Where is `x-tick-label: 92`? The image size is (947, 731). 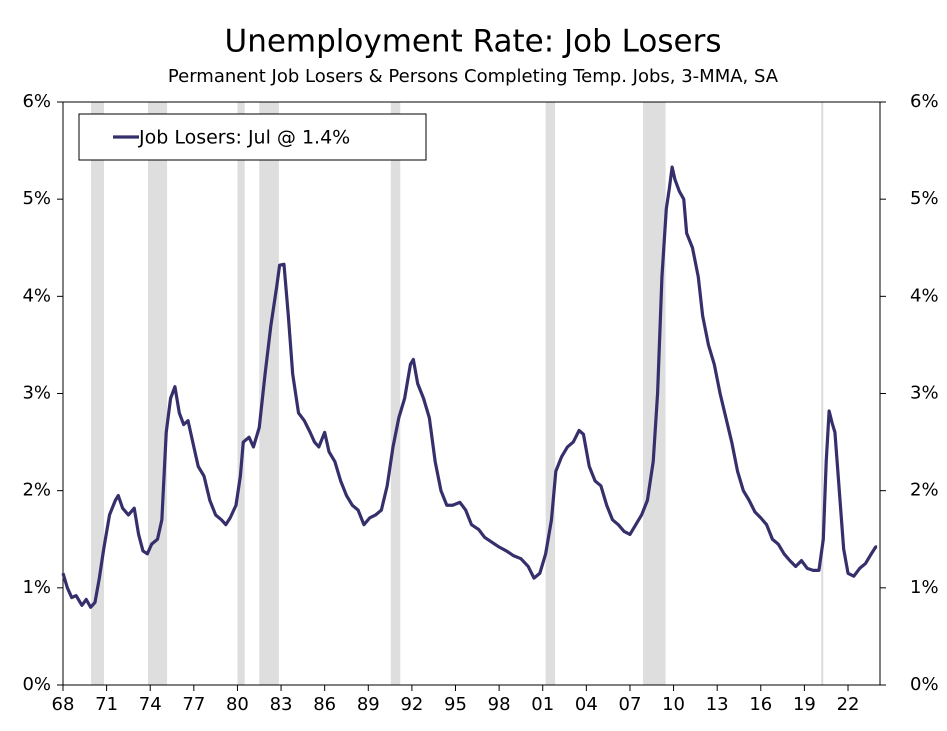 x-tick-label: 92 is located at coordinates (411, 704).